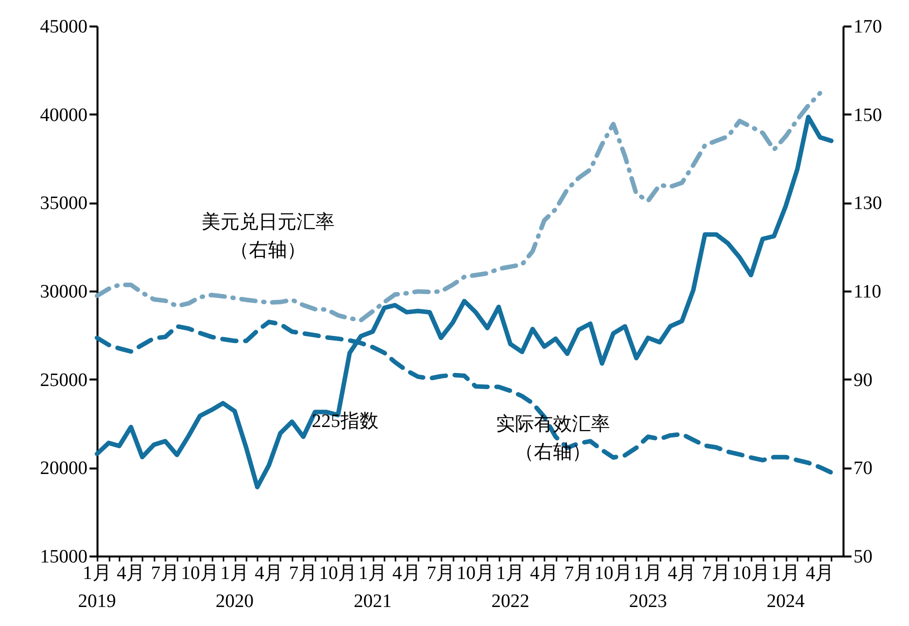  I want to click on y2-tick-label: 130, so click(868, 203).